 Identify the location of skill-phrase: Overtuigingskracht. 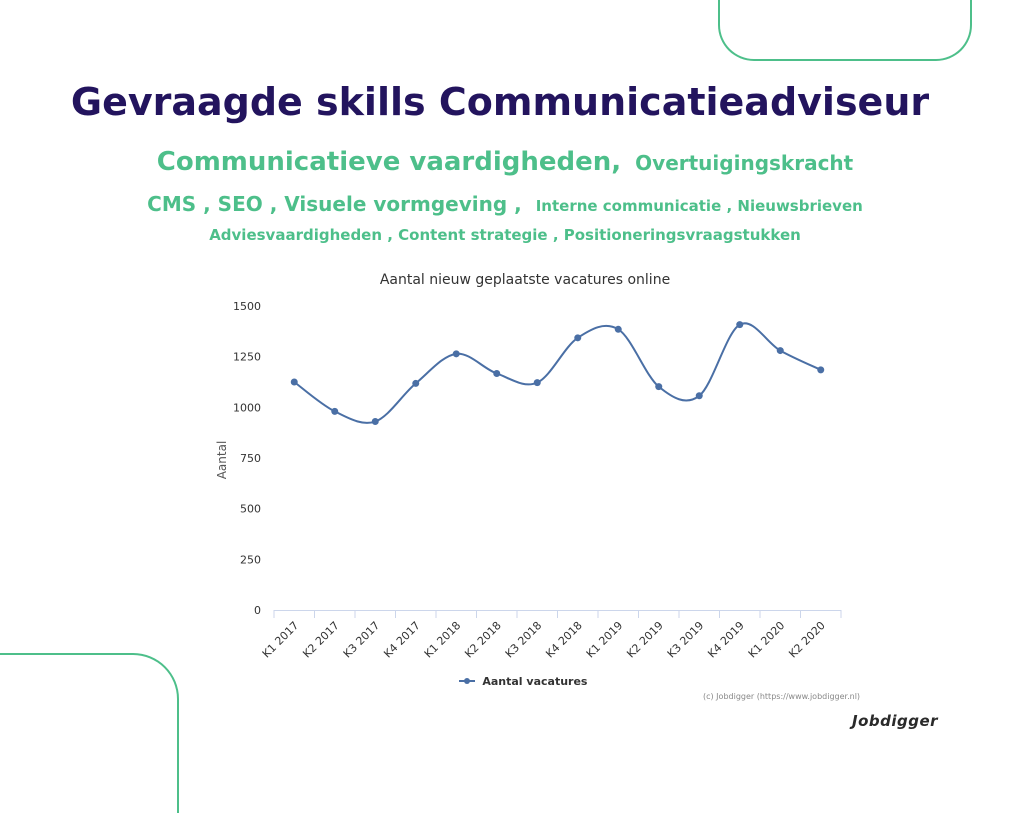
(744, 163).